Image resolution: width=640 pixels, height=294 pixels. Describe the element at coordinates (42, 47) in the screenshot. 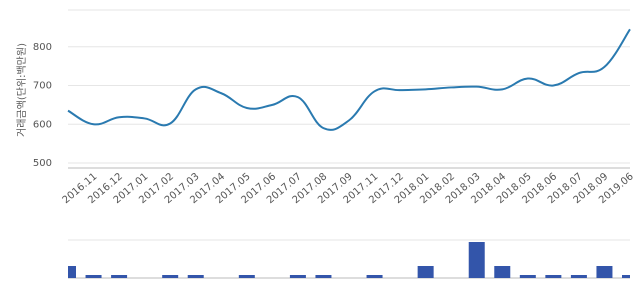

I see `y-tick-label: 800` at that location.